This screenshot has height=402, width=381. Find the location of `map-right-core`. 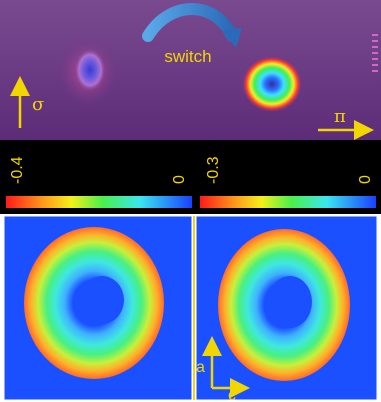

map-right-core is located at coordinates (290, 302).